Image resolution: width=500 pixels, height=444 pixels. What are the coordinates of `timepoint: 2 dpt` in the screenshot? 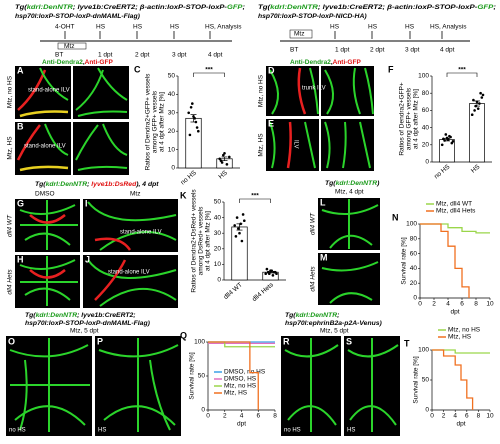 It's located at (377, 50).